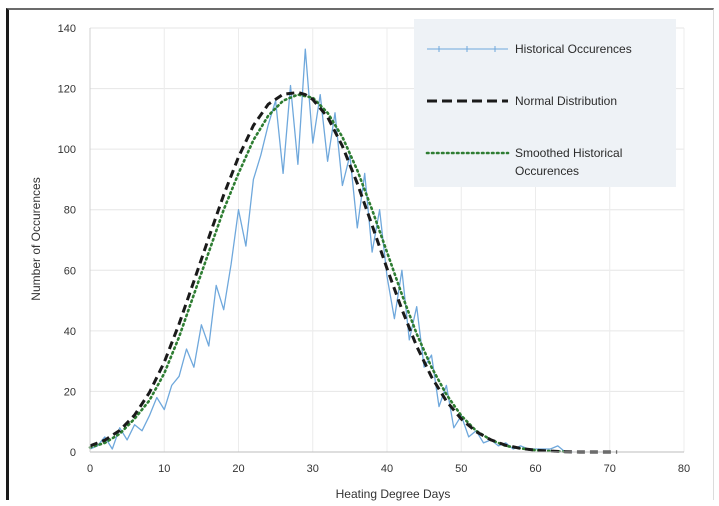 This screenshot has height=506, width=719. Describe the element at coordinates (164, 469) in the screenshot. I see `x-tick-label: 10` at that location.